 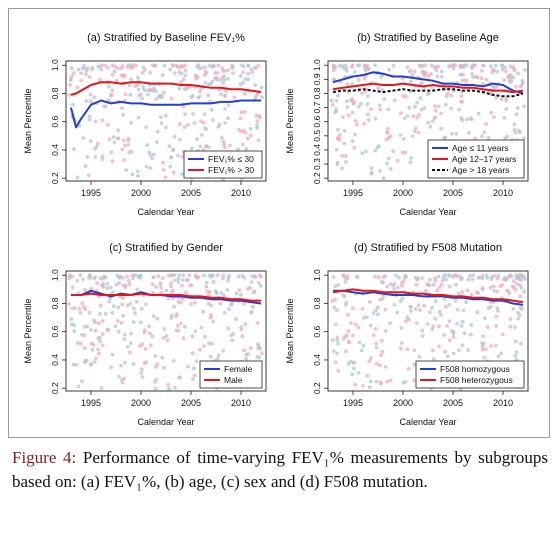 I want to click on legend-label: Male, so click(x=233, y=380).